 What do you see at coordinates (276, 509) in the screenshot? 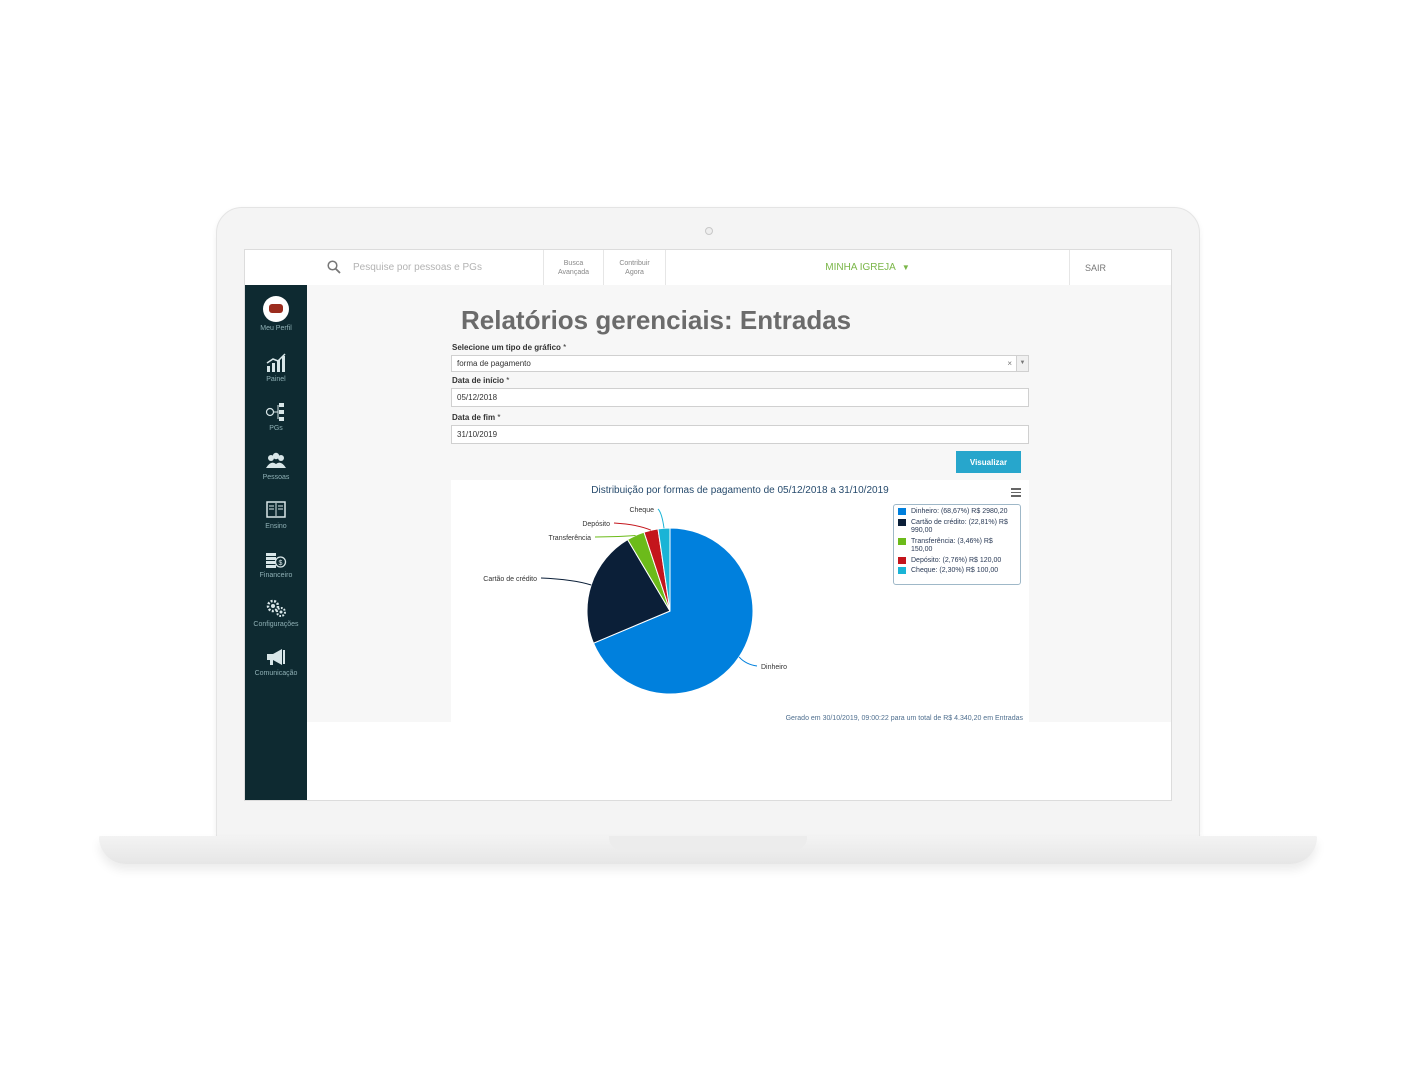
I see `book-icon` at bounding box center [276, 509].